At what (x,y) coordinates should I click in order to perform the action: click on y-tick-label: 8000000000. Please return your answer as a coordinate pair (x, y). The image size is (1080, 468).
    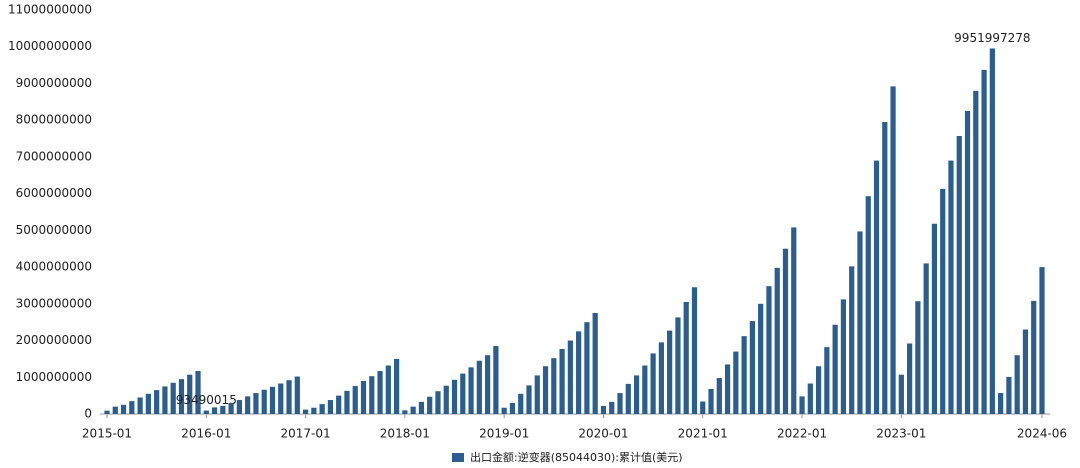
    Looking at the image, I should click on (54, 120).